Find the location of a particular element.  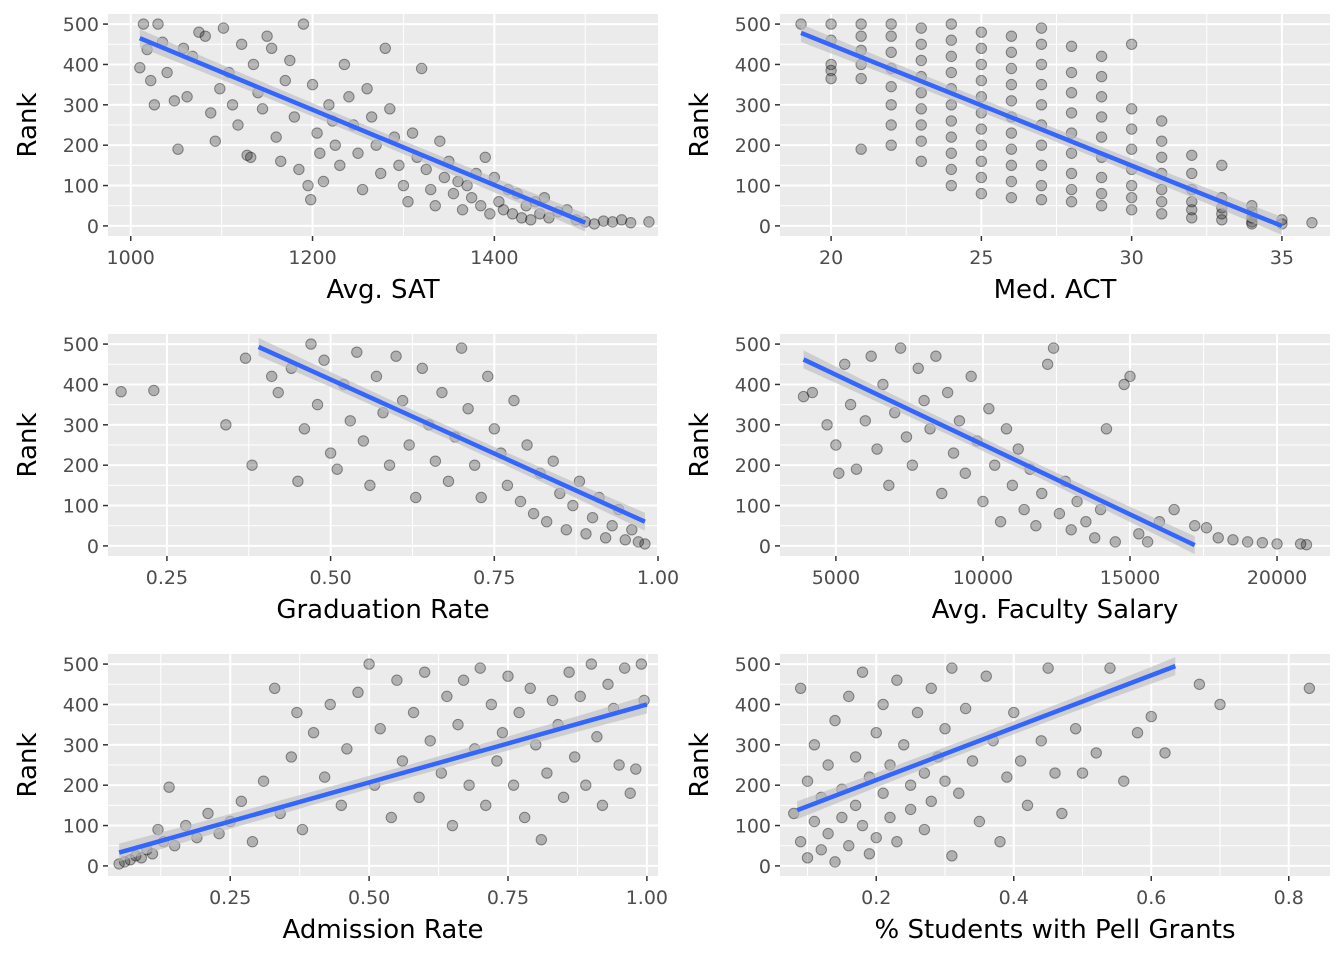

y-tick-label: 100 is located at coordinates (81, 507).